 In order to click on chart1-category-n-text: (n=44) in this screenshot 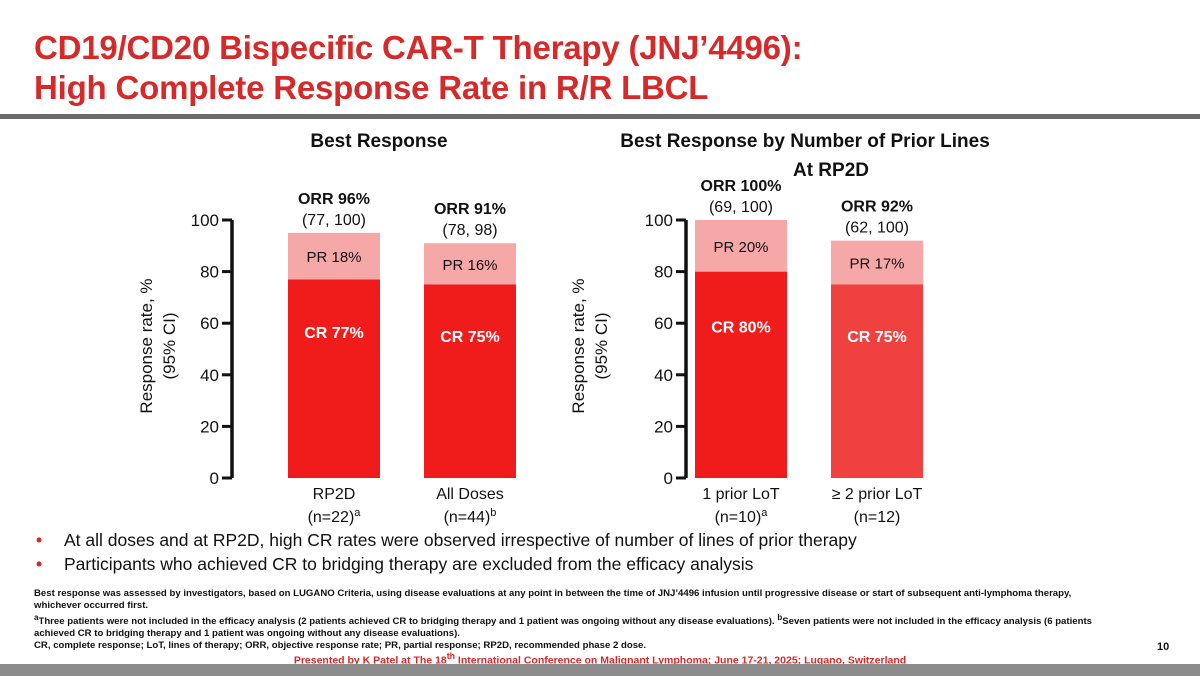, I will do `click(467, 517)`.